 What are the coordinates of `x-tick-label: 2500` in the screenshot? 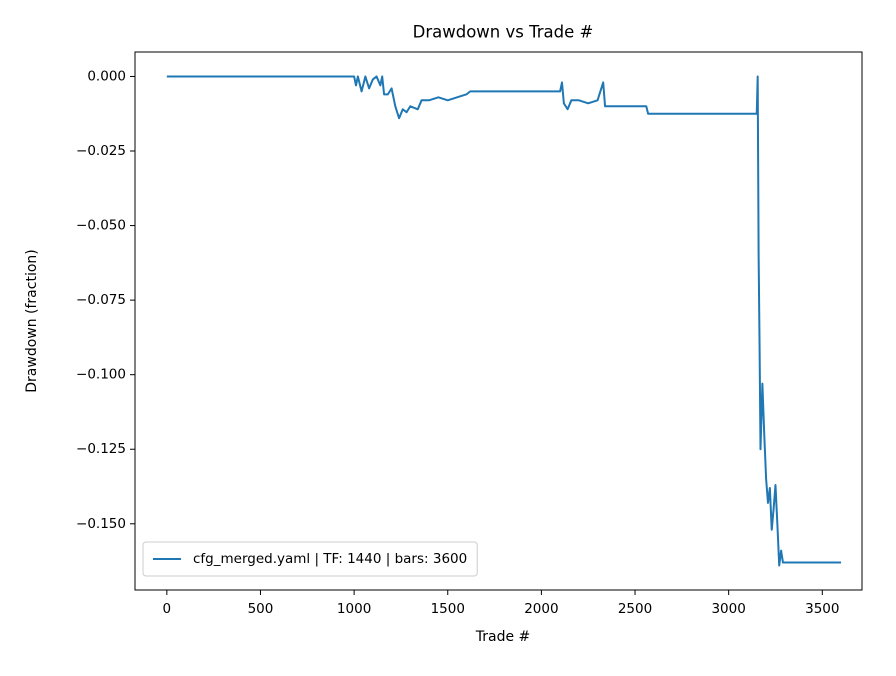 It's located at (635, 609).